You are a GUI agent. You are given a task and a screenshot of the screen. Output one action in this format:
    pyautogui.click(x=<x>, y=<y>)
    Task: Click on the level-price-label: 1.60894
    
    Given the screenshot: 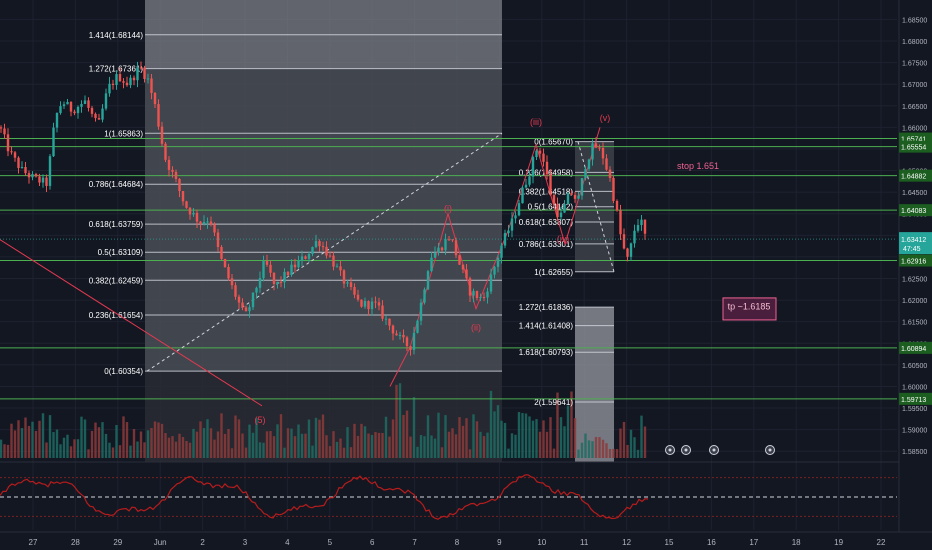 What is the action you would take?
    pyautogui.click(x=913, y=349)
    